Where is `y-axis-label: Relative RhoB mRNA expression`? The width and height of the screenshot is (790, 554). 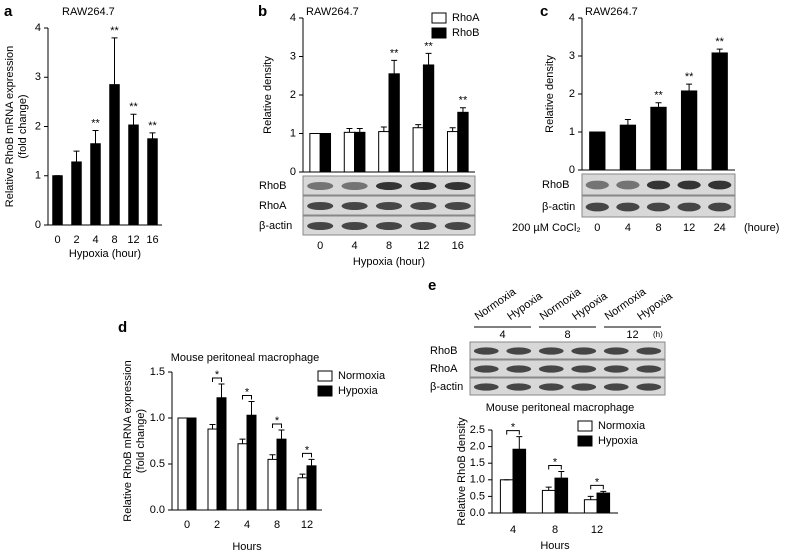 y-axis-label: Relative RhoB mRNA expression is located at coordinates (10, 126).